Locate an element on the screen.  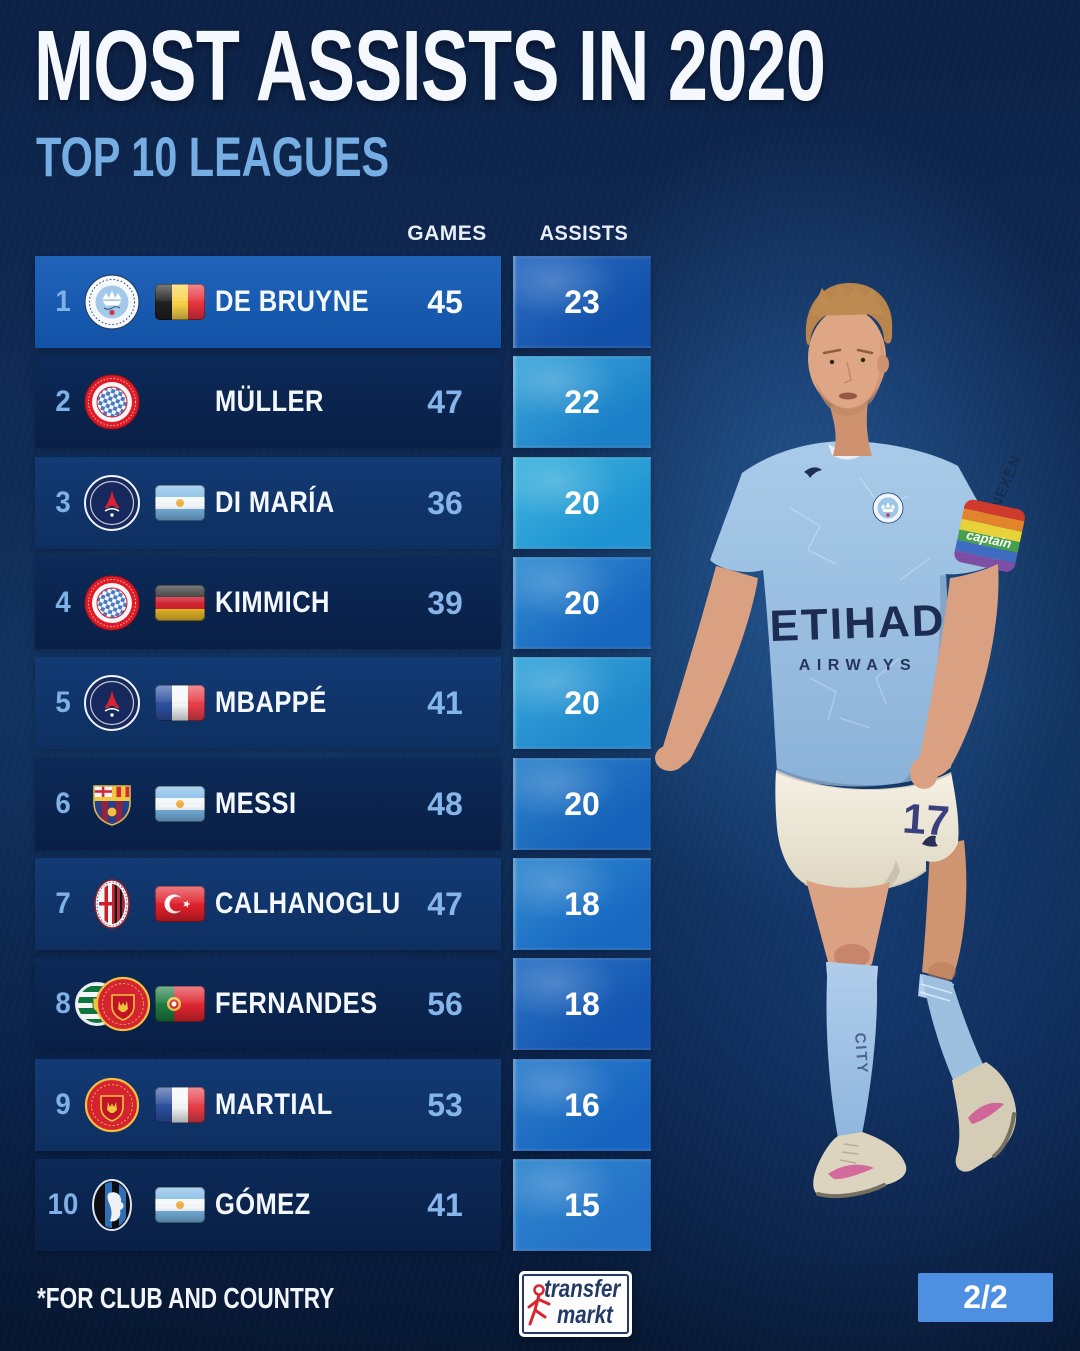
assists-value: 15 is located at coordinates (582, 1204).